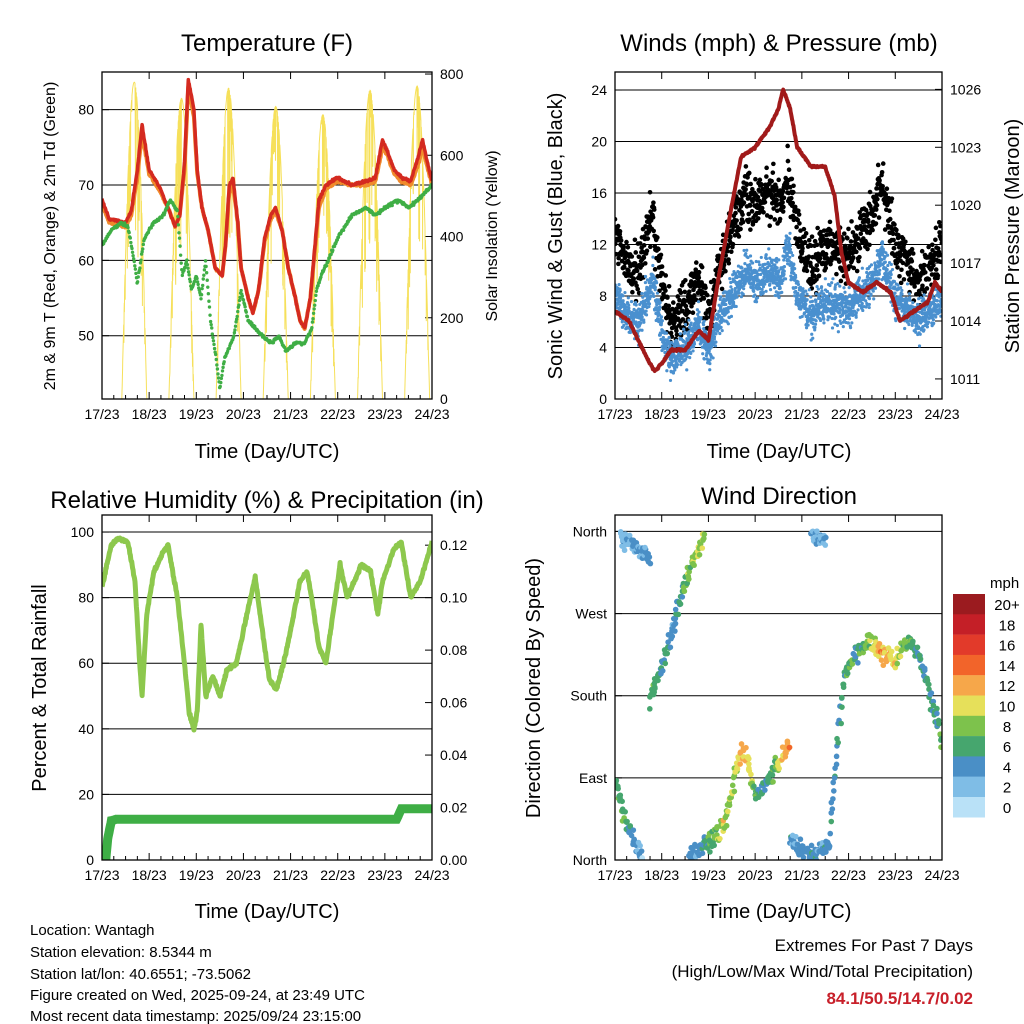  What do you see at coordinates (895, 414) in the screenshot?
I see `x-tick-label: 23/23` at bounding box center [895, 414].